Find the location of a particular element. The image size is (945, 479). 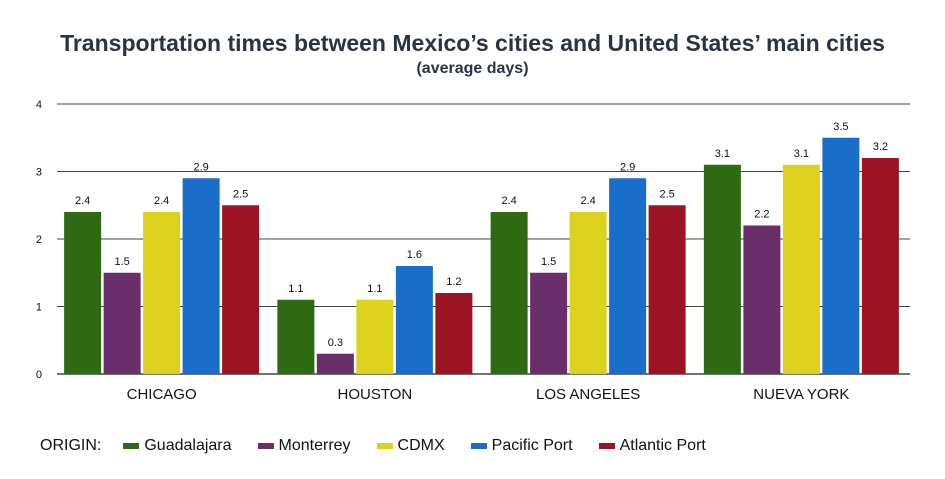

legend-item: Pacific Port is located at coordinates (521, 446).